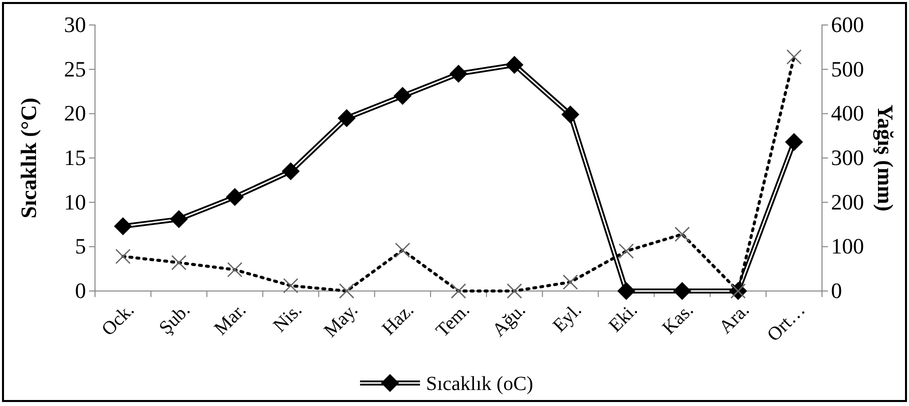 This screenshot has height=406, width=909. What do you see at coordinates (80, 291) in the screenshot?
I see `y-tick-label: 0` at bounding box center [80, 291].